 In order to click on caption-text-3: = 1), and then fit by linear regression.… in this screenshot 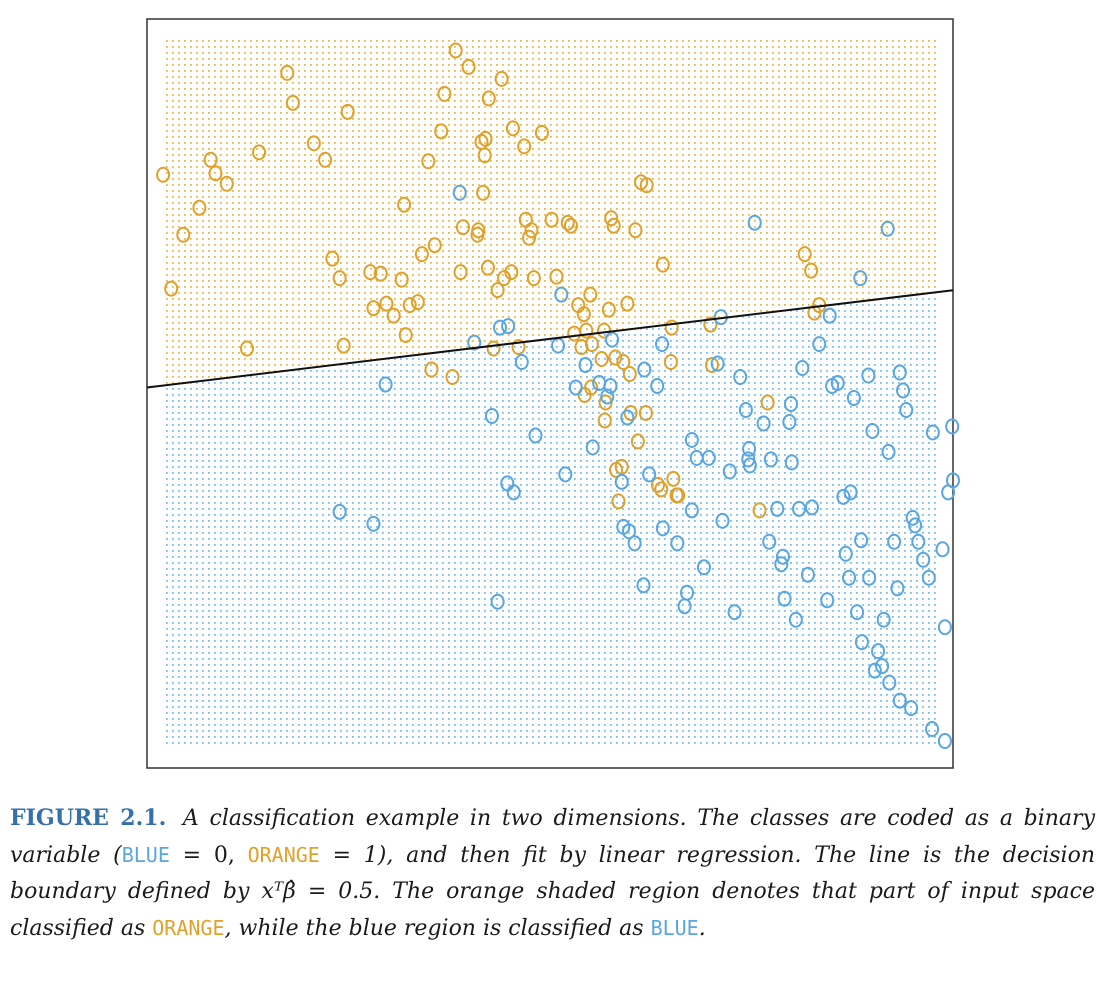, I will do `click(553, 873)`.